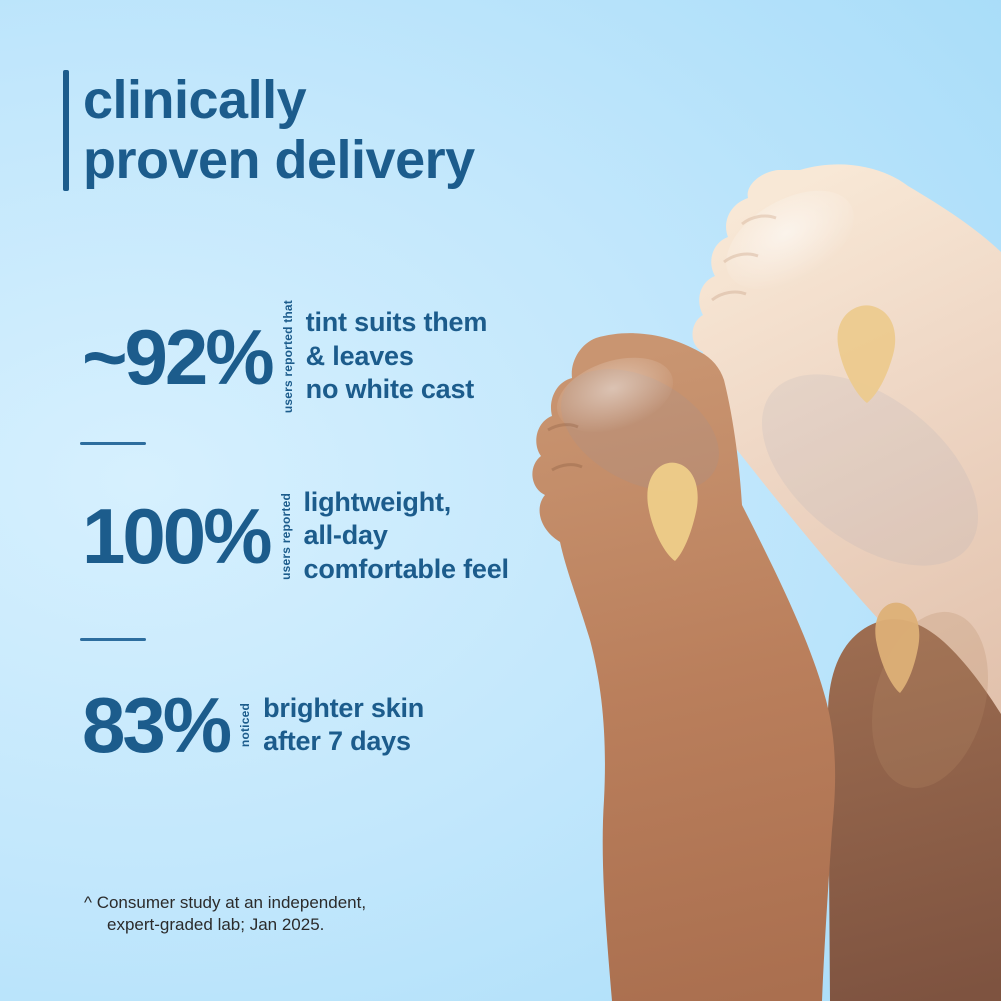 The image size is (1001, 1001). Describe the element at coordinates (279, 160) in the screenshot. I see `page-title-line2: proven delivery` at that location.